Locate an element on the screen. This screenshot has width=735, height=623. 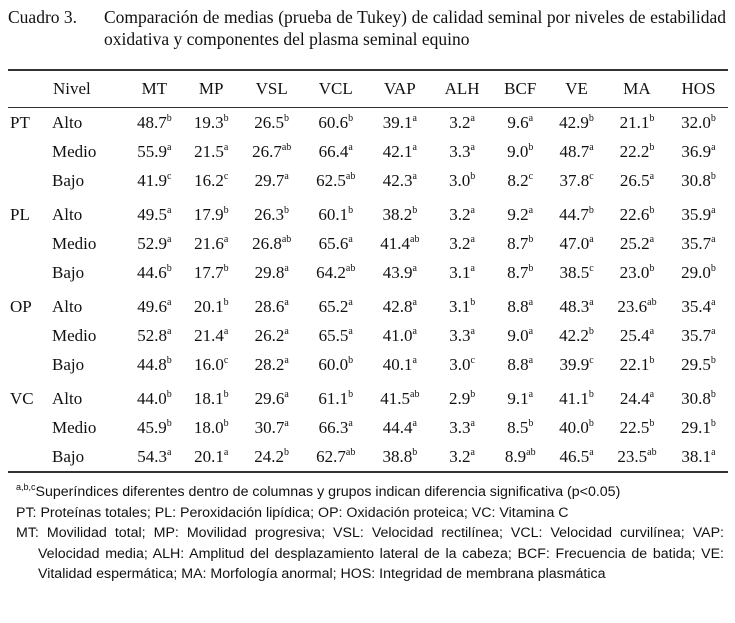
cell: 52.9a is located at coordinates (154, 243).